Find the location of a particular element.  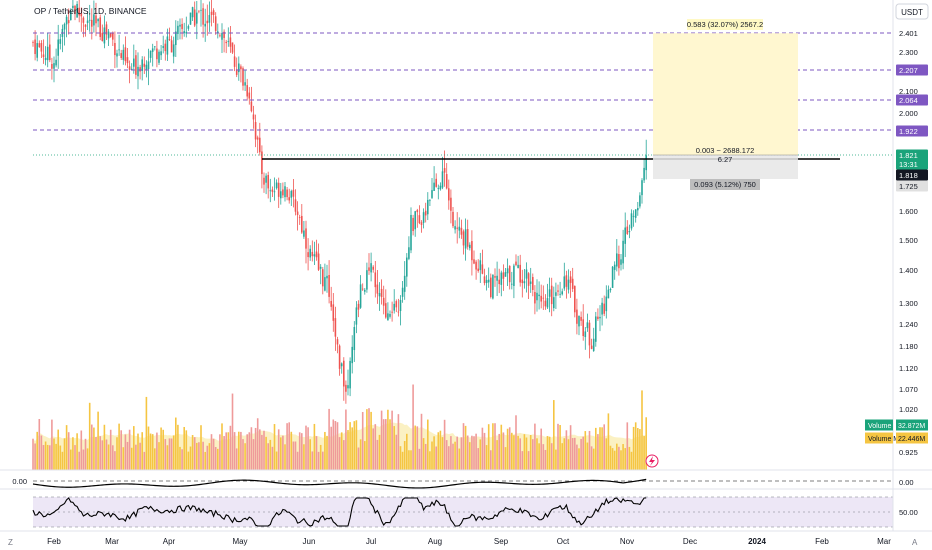

price-tag-bg is located at coordinates (912, 131).